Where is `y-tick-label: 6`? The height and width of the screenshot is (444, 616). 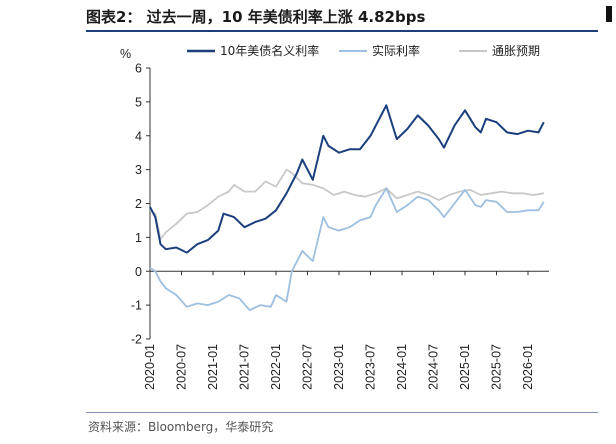
y-tick-label: 6 is located at coordinates (138, 69).